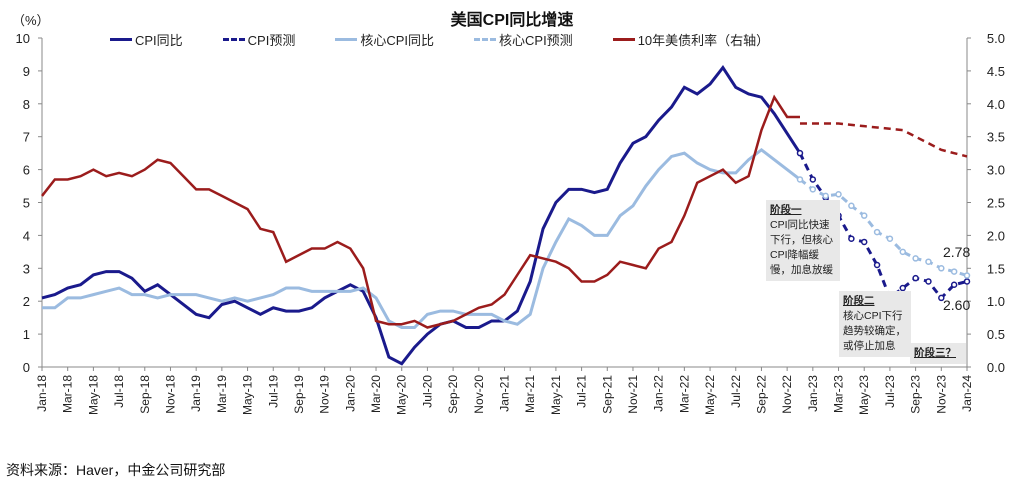 This screenshot has height=489, width=1024. Describe the element at coordinates (42, 393) in the screenshot. I see `x-tick-label: Jan-18` at that location.